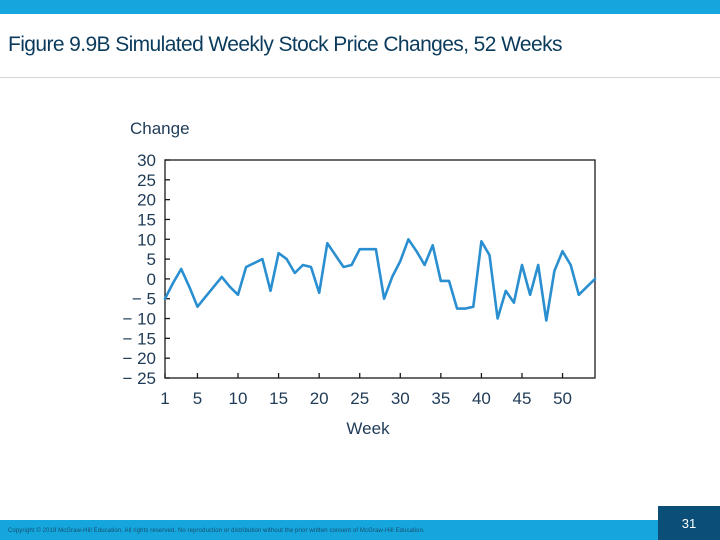  I want to click on x-axis-ticks: 1 5 10 15 20 25 30 35 40 45 50, so click(366, 390).